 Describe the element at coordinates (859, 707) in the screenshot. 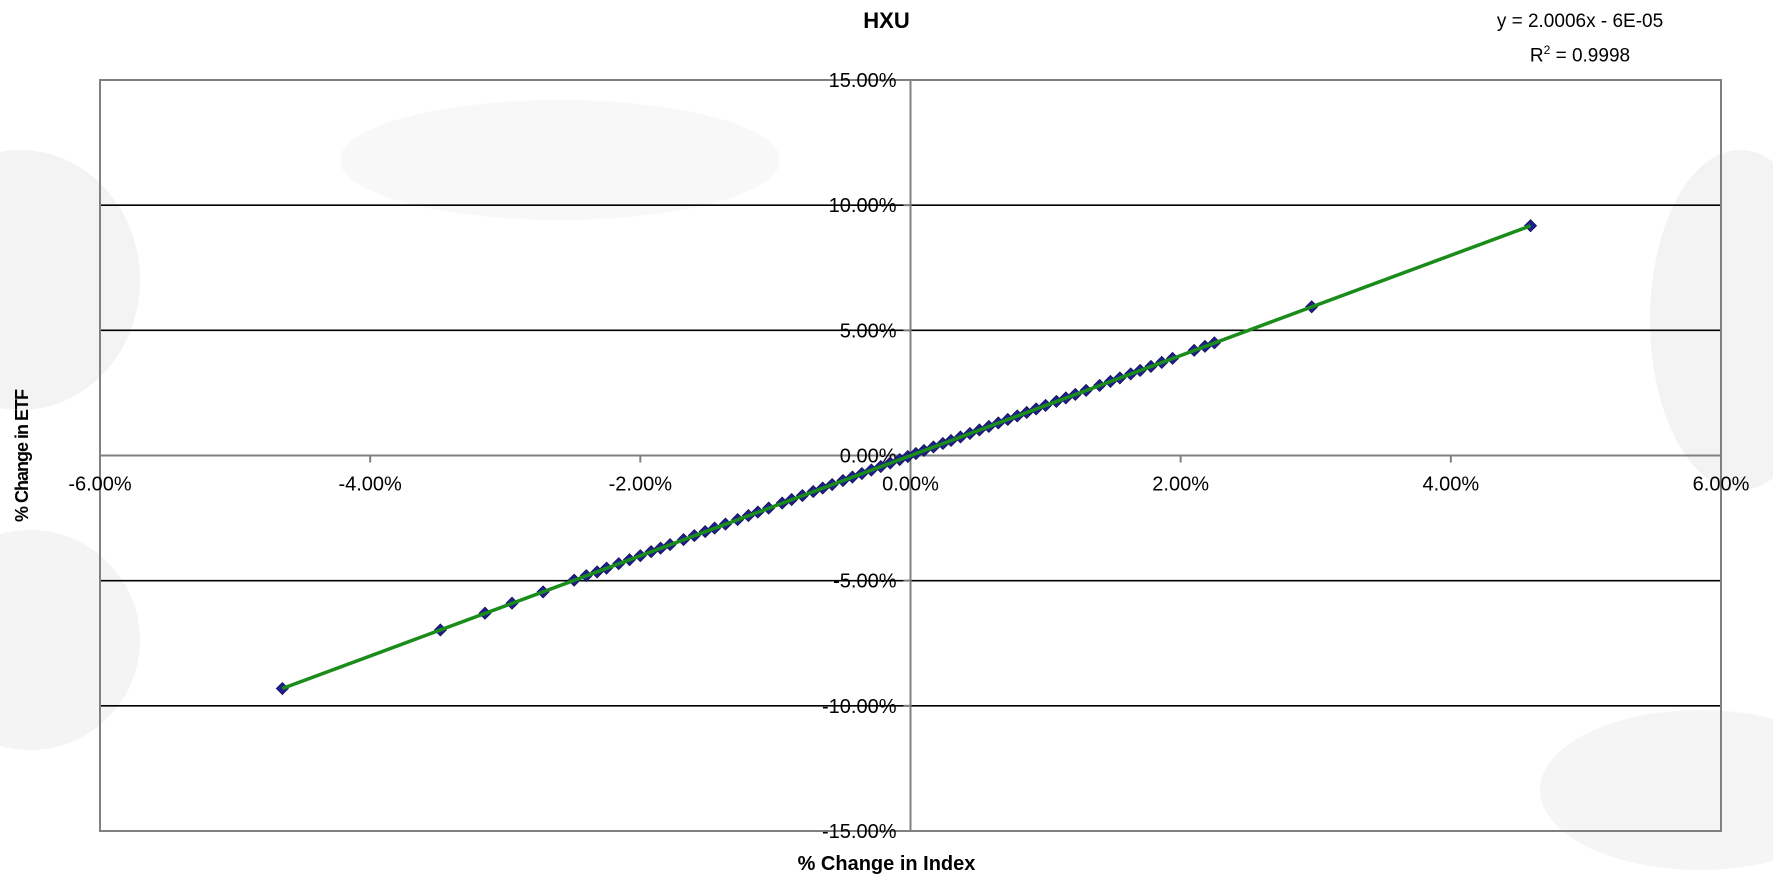

I see `y-tick-label: -10.00%` at that location.